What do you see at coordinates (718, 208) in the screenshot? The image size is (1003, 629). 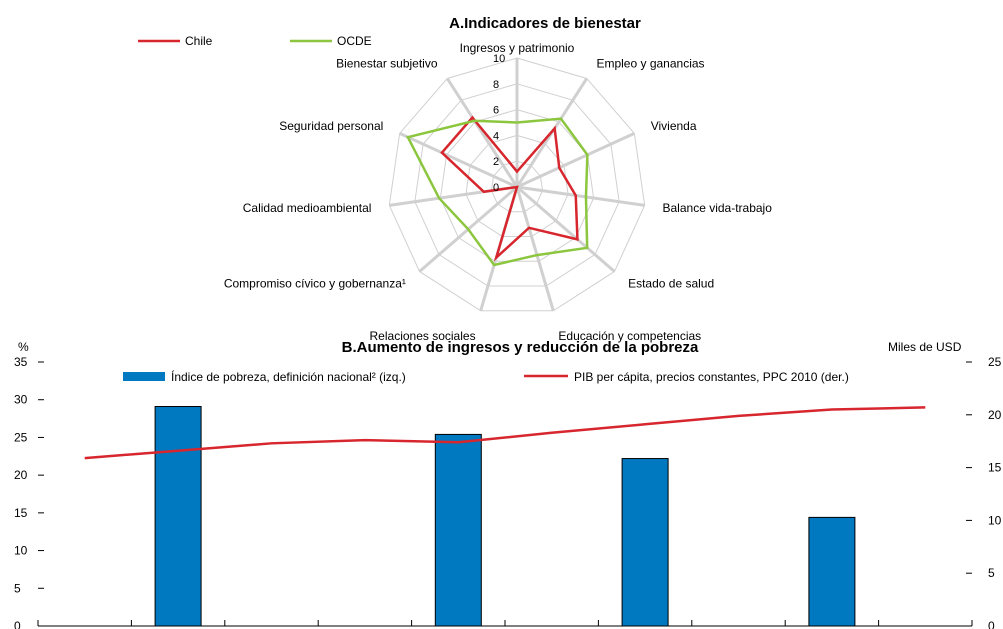 I see `radar-axis-label: Balance vida-trabajo` at bounding box center [718, 208].